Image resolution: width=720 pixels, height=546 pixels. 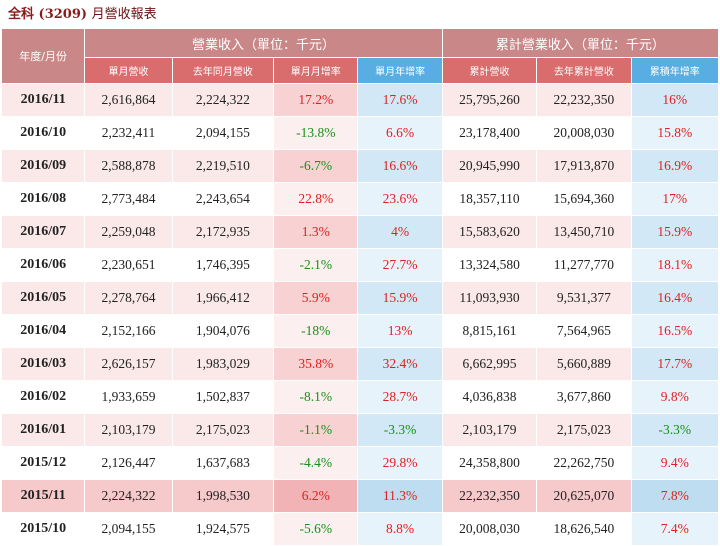 I want to click on cumulative-yoy-cell: 18.1%, so click(x=674, y=265).